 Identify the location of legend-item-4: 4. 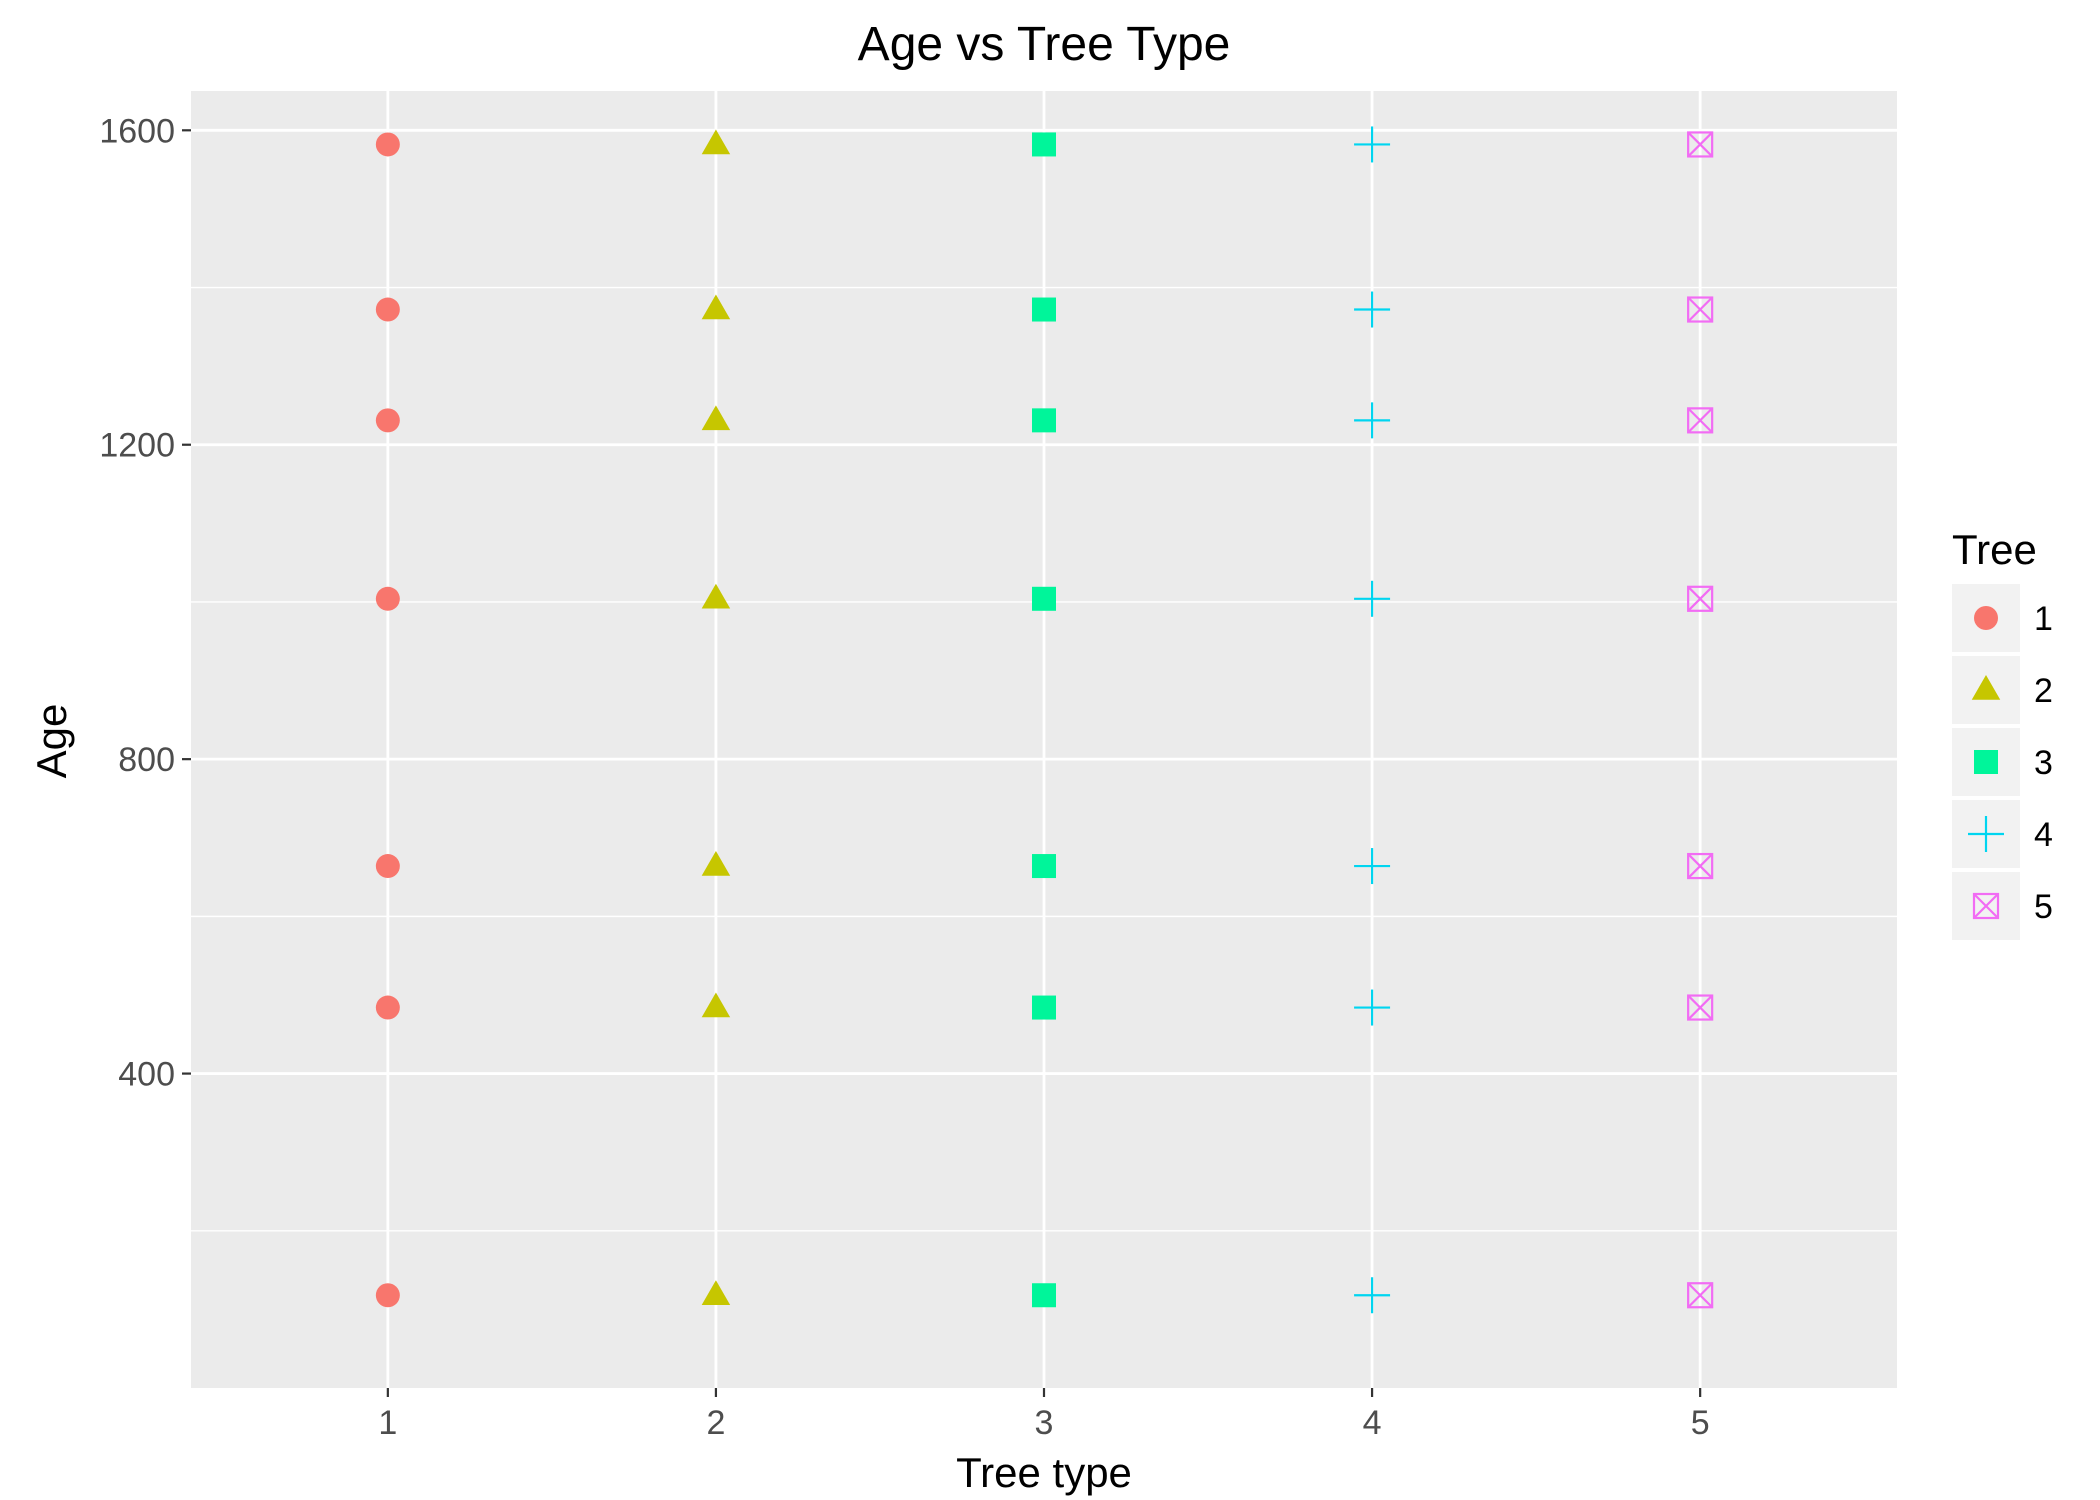
(2002, 834).